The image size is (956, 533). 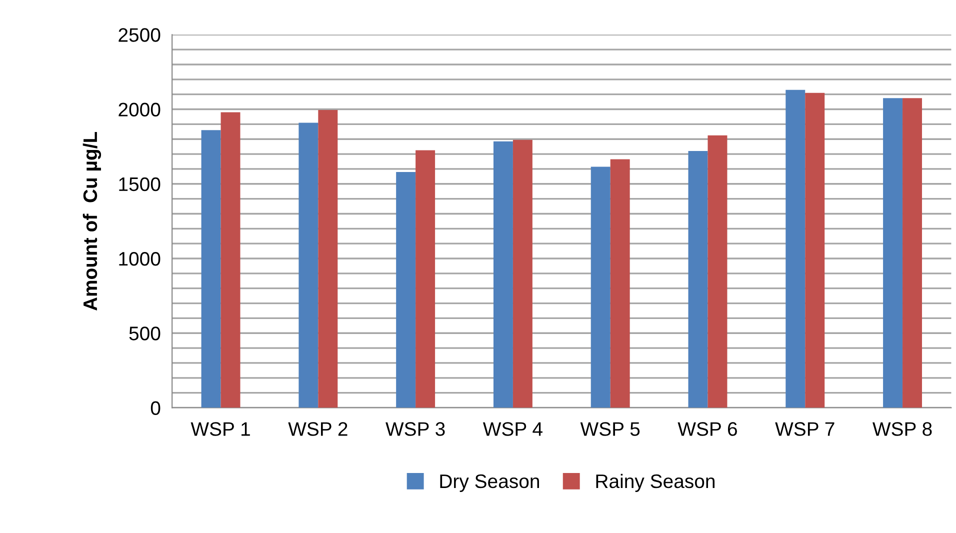 What do you see at coordinates (220, 429) in the screenshot?
I see `x-tick-label: WSP 1` at bounding box center [220, 429].